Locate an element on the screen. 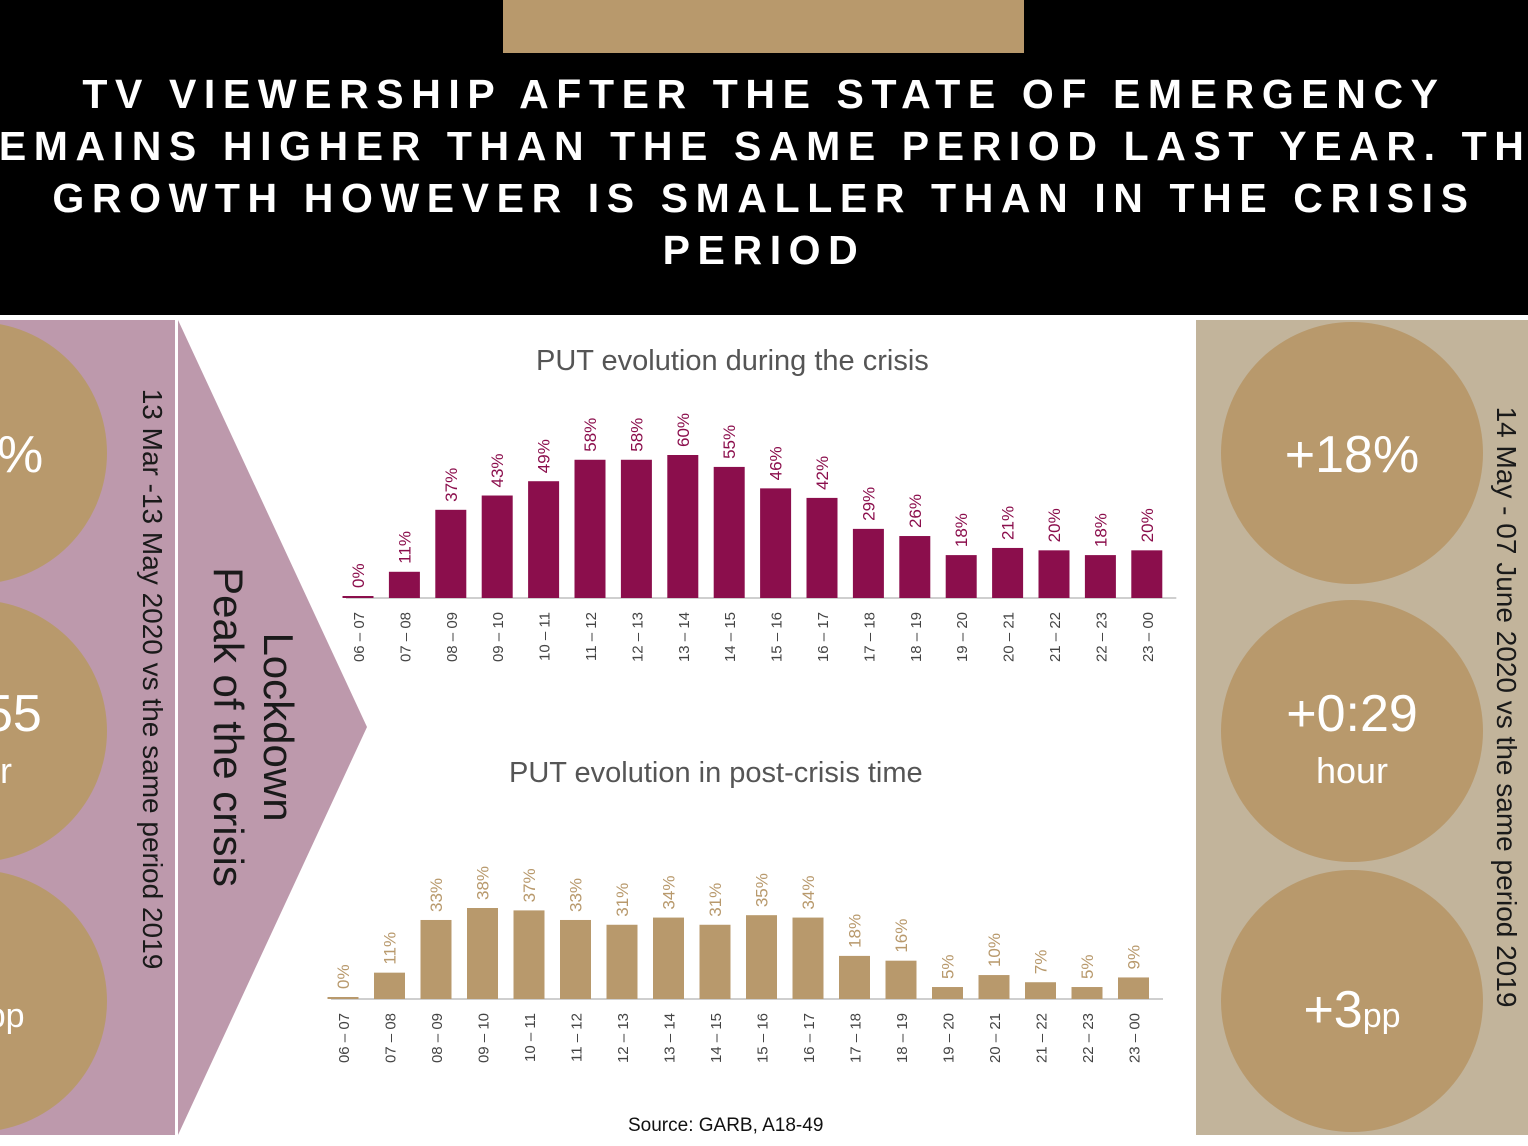 Image resolution: width=1528 pixels, height=1146 pixels. tick-label-13: 19 – 20 is located at coordinates (962, 637).